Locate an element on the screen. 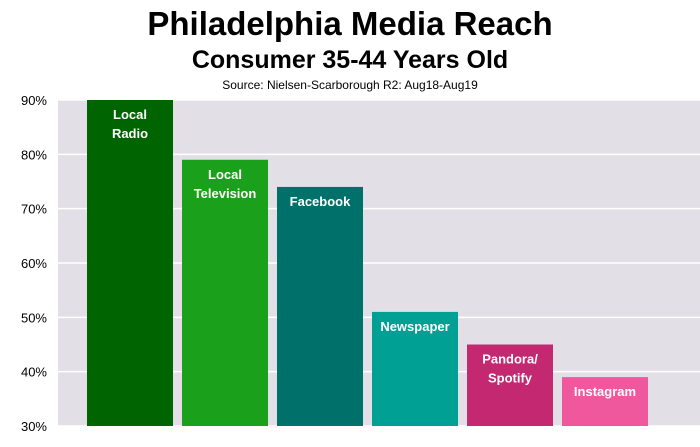 The height and width of the screenshot is (447, 700). bar-pandora-spotify is located at coordinates (510, 385).